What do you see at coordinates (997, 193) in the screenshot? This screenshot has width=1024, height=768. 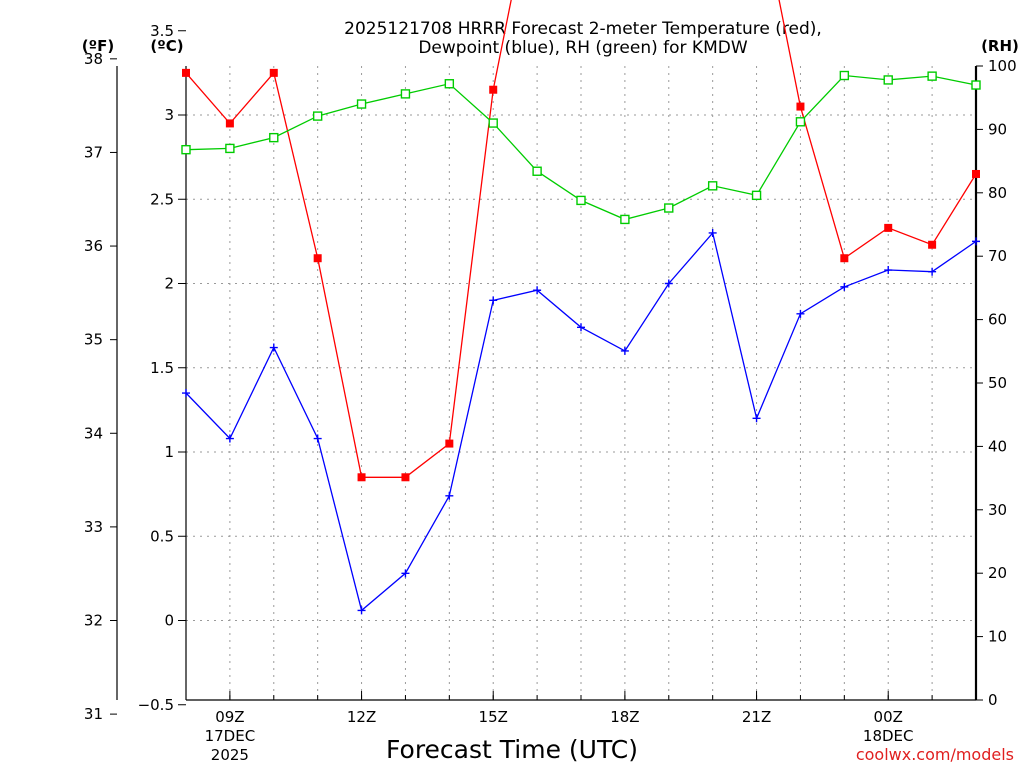 I see `rh-tick-label: 80` at bounding box center [997, 193].